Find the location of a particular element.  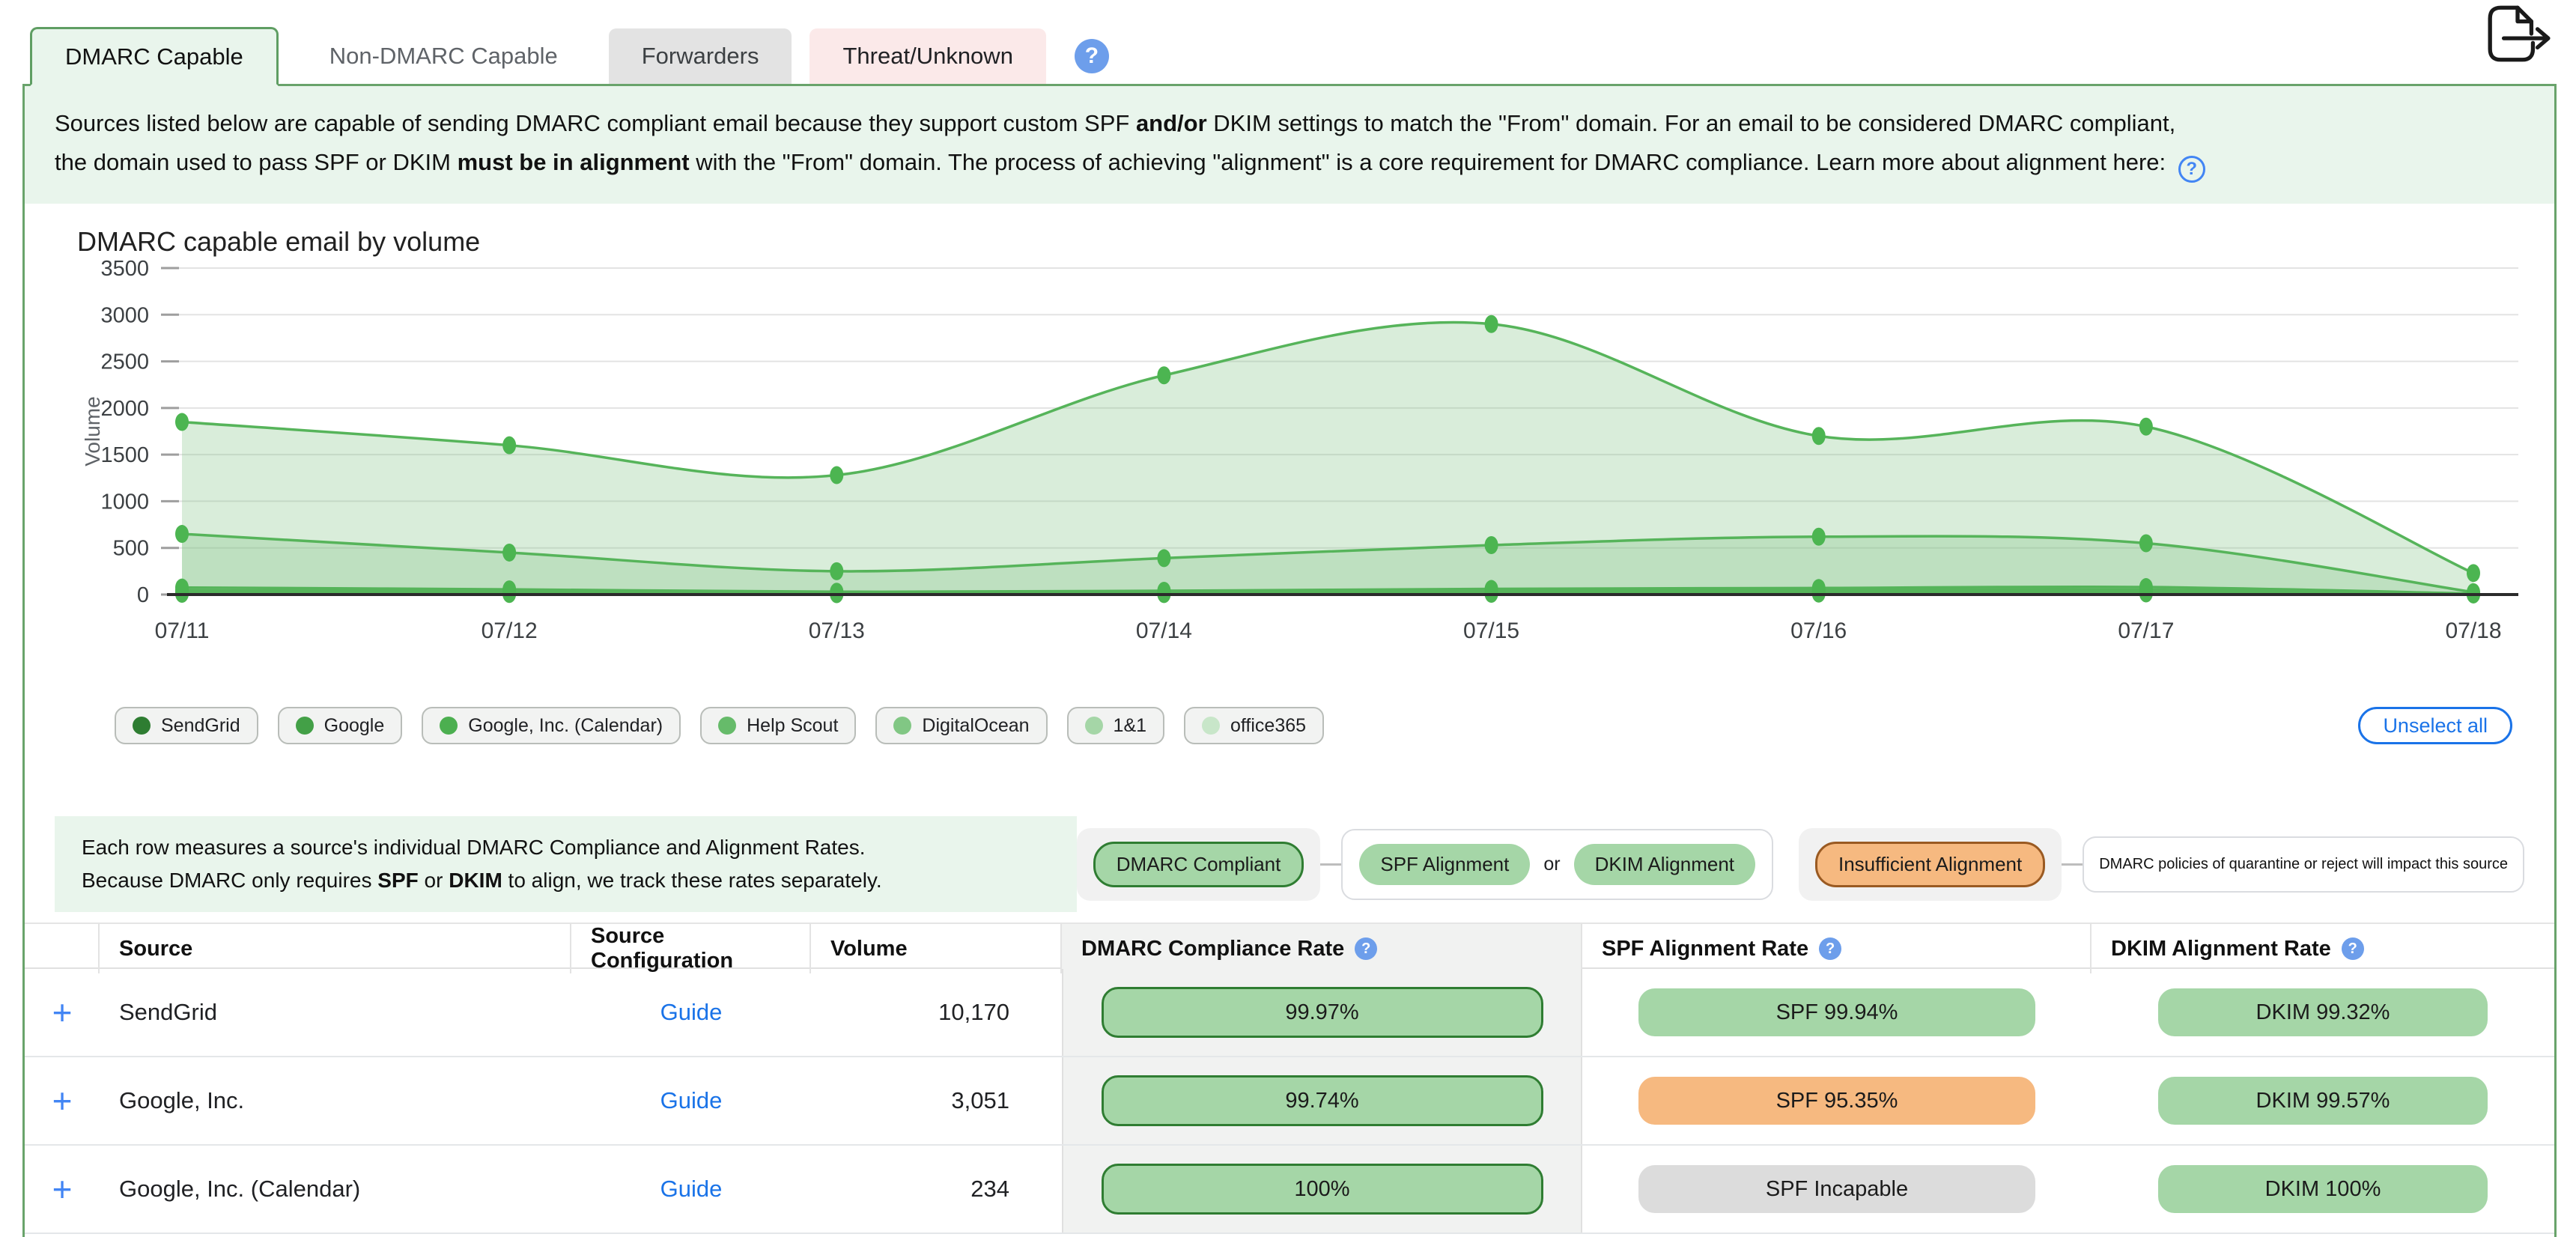

svg-text: 07/16 is located at coordinates (1818, 630).